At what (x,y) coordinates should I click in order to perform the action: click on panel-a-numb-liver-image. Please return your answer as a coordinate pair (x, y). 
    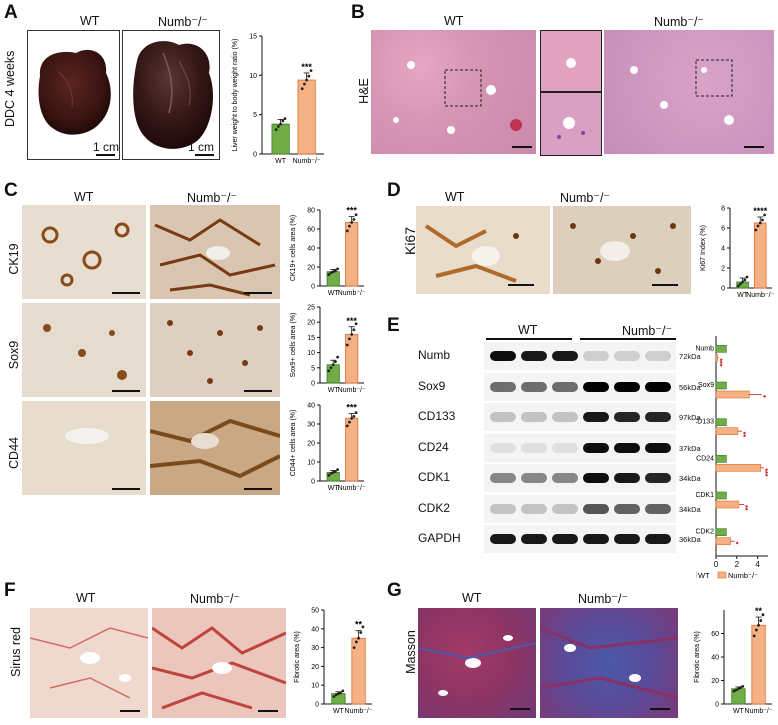
    Looking at the image, I should click on (171, 95).